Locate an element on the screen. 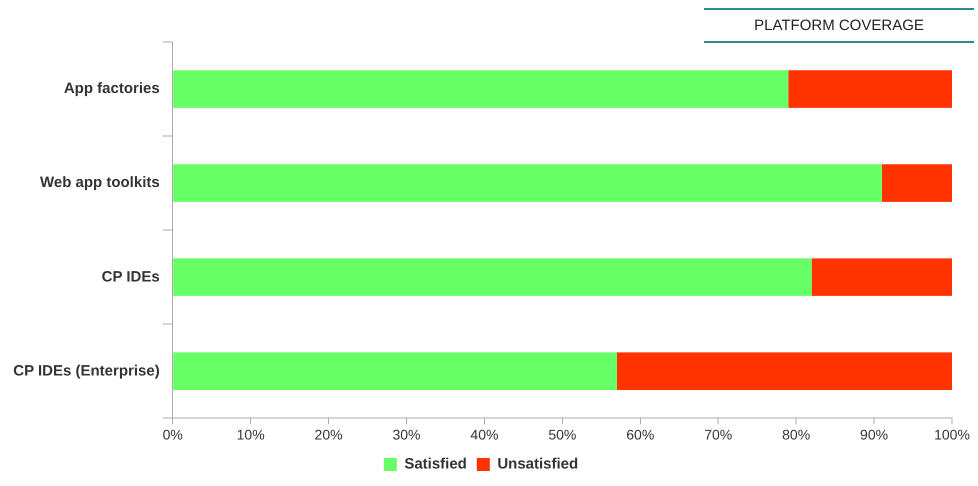 The width and height of the screenshot is (978, 486). x-tick-label: 10% is located at coordinates (250, 434).